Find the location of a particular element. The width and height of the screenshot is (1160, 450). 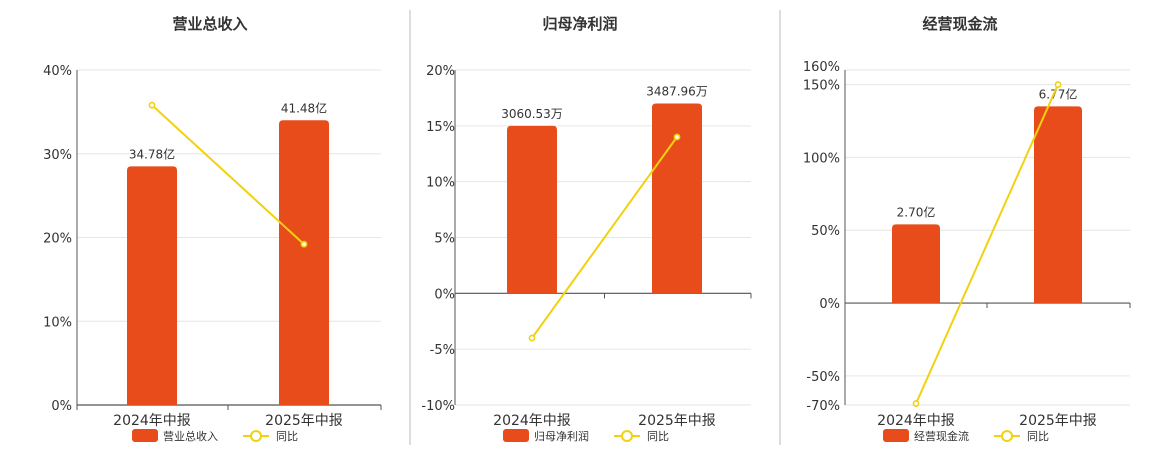

bar-value-label: 6.77亿 is located at coordinates (1058, 93).